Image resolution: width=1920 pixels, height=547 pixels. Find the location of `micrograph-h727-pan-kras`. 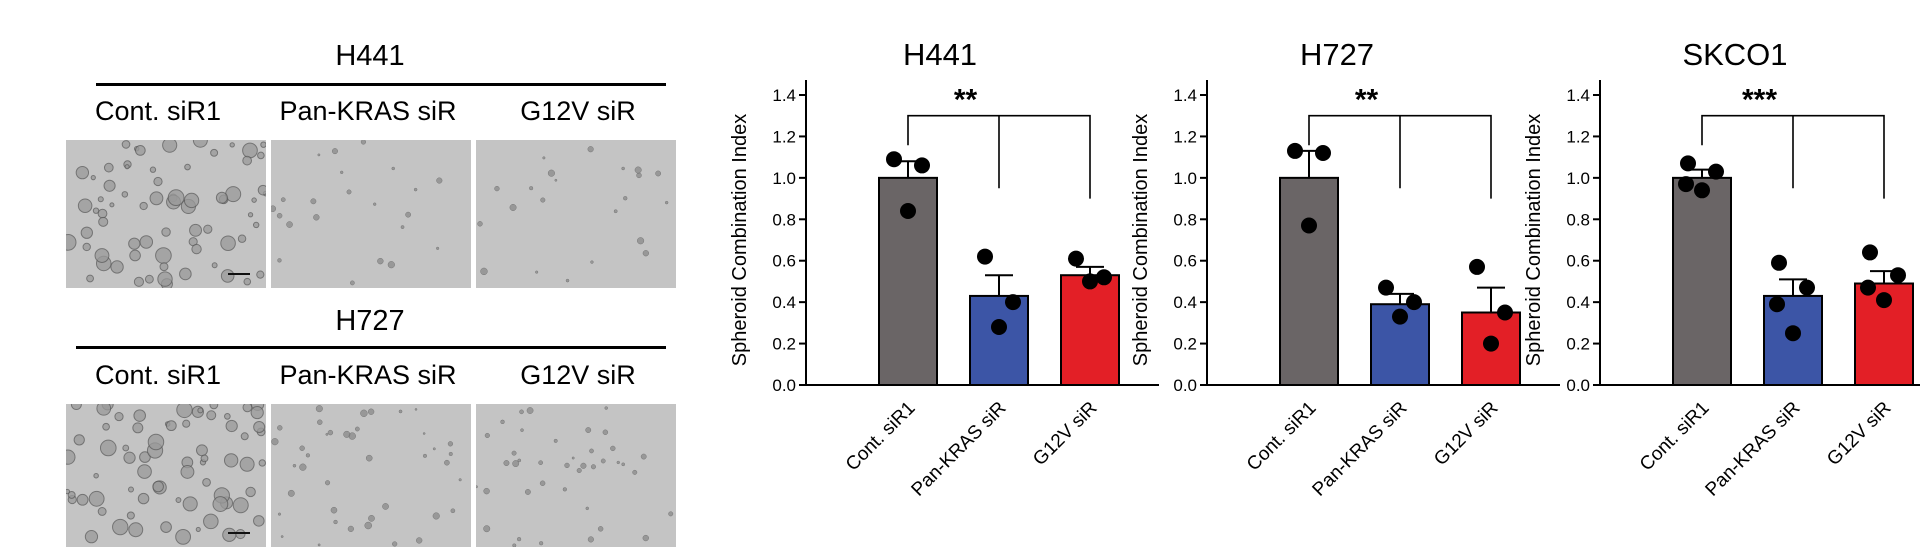

micrograph-h727-pan-kras is located at coordinates (371, 475).